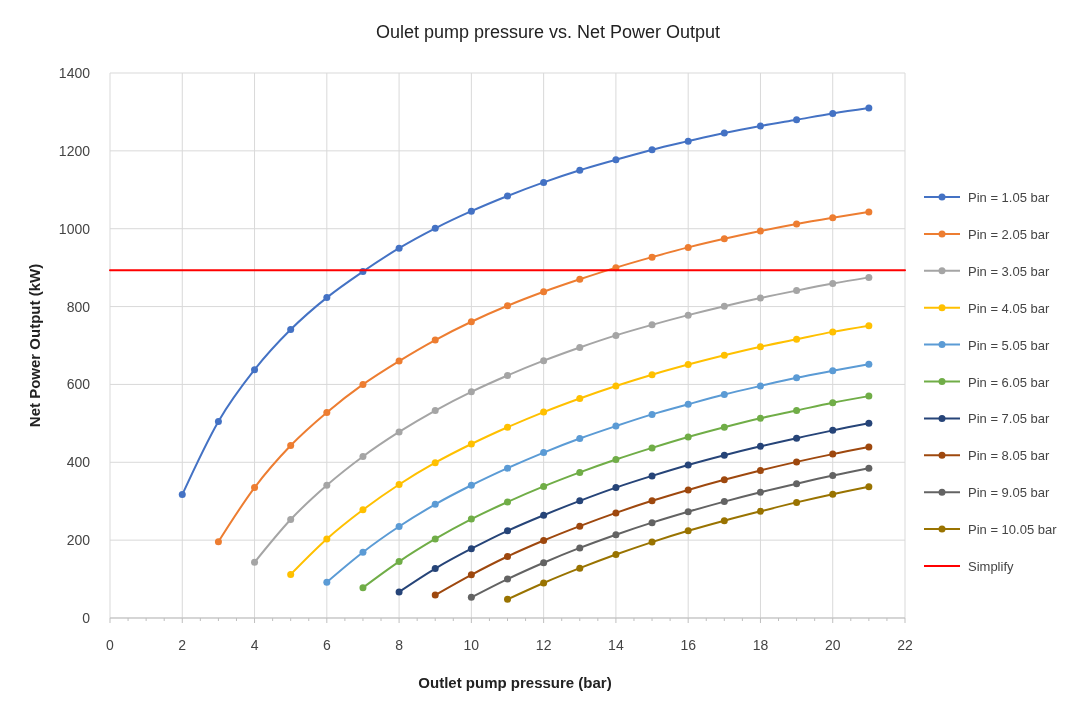  Describe the element at coordinates (254, 645) in the screenshot. I see `x-tick-label: 4` at that location.